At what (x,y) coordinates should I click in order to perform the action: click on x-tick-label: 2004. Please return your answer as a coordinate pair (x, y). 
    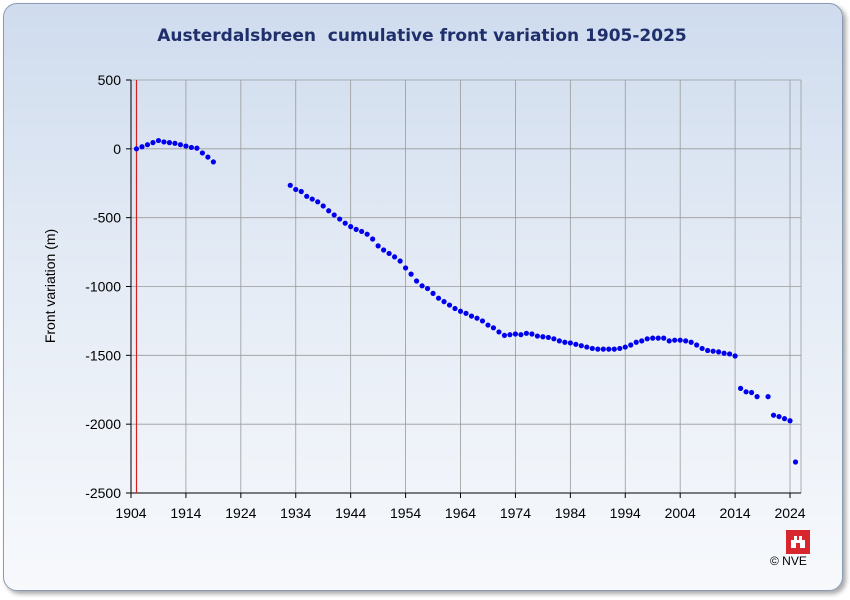
    Looking at the image, I should click on (680, 513).